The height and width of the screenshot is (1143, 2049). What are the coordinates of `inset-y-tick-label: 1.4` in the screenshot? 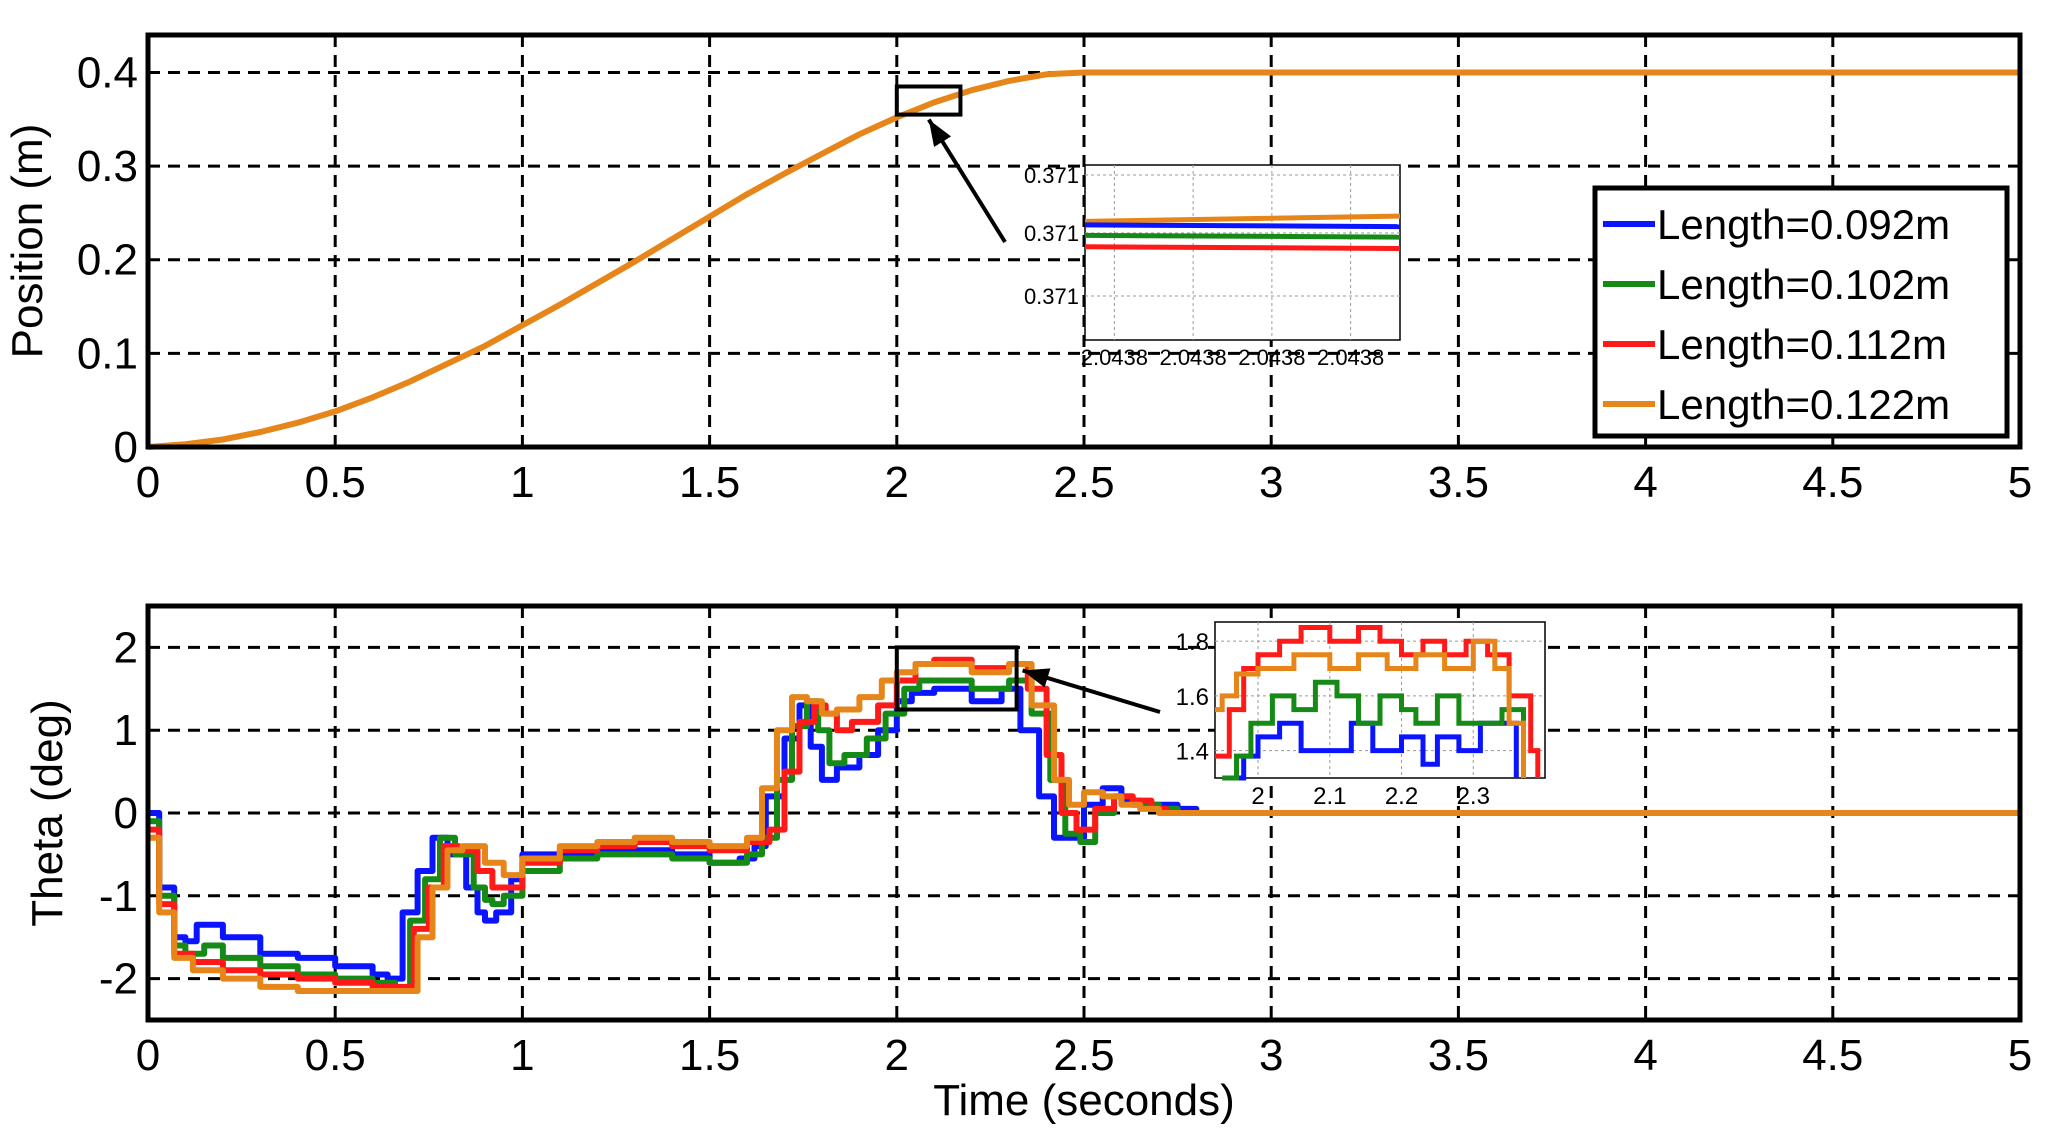 It's located at (1192, 752).